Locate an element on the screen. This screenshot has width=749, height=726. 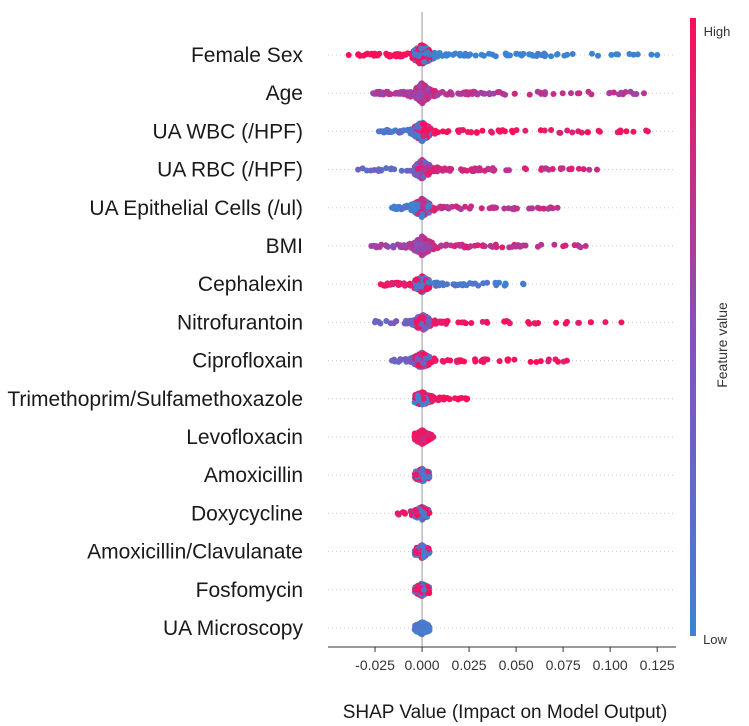
x-tick-label: 0.100 is located at coordinates (610, 665).